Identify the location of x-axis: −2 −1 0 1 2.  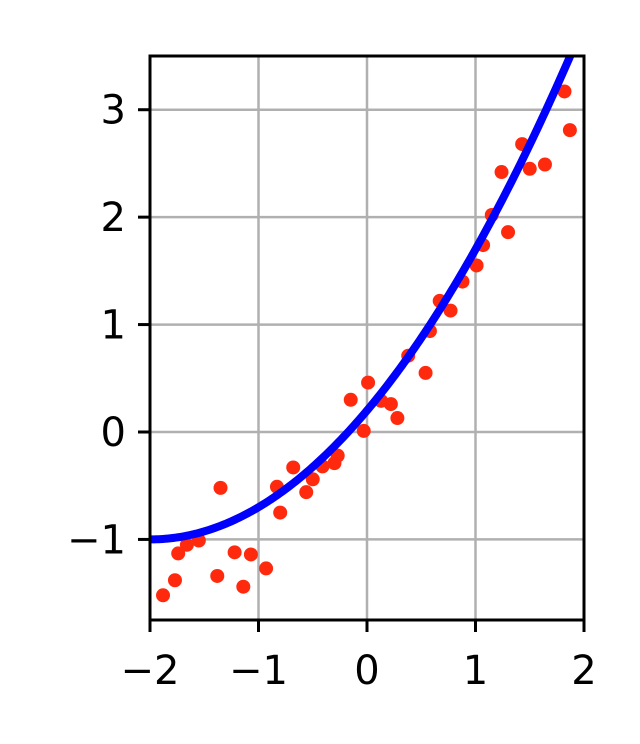
(359, 657).